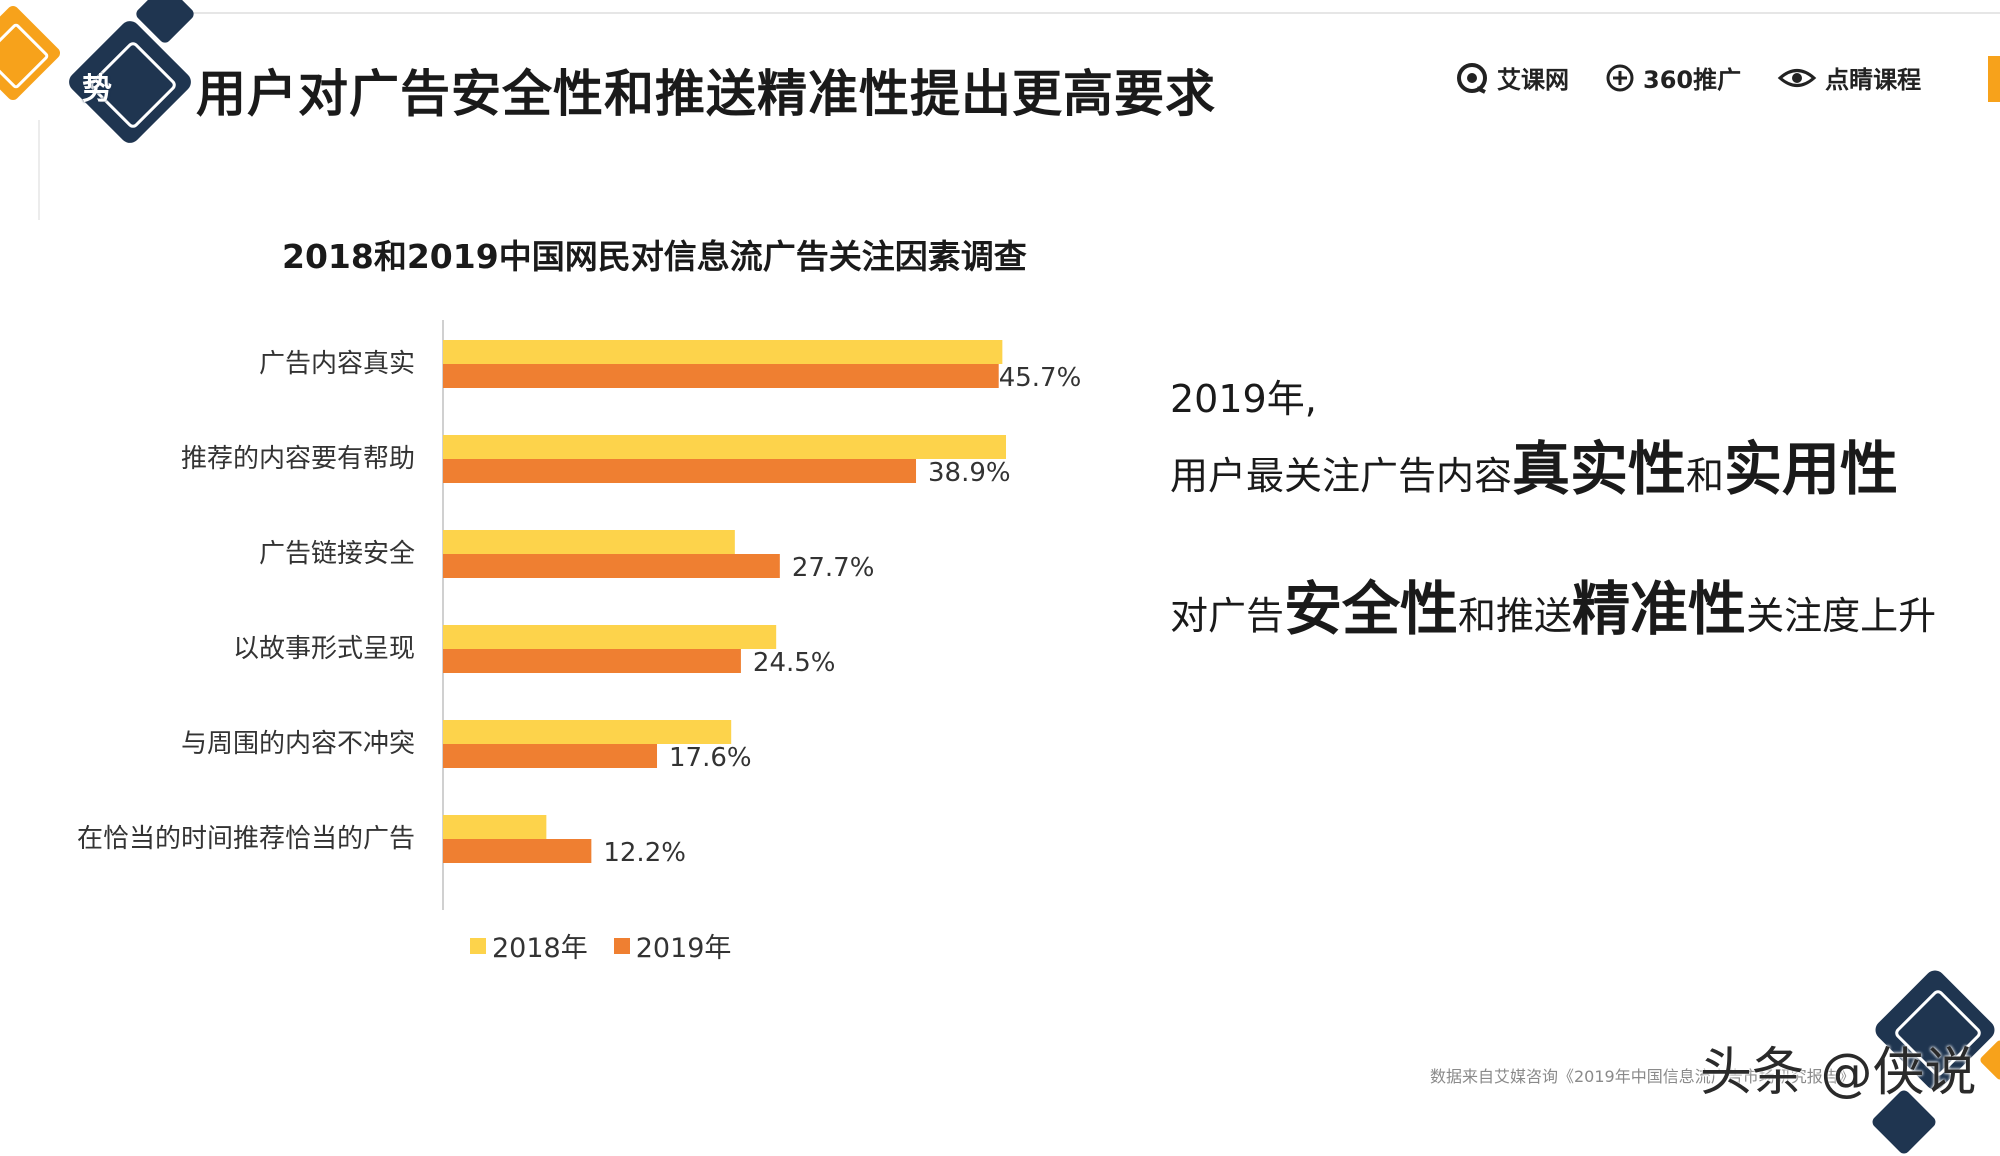  What do you see at coordinates (1599, 469) in the screenshot?
I see `insight-emphasis: 真实性` at bounding box center [1599, 469].